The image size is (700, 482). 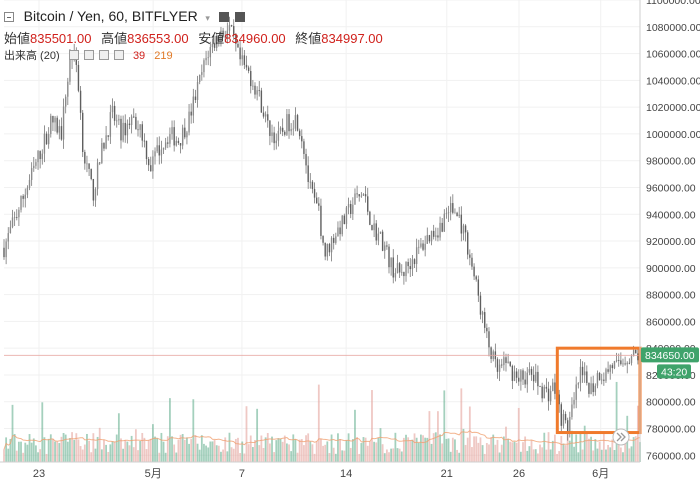 What do you see at coordinates (671, 162) in the screenshot?
I see `price-tick-label: 980000.00` at bounding box center [671, 162].